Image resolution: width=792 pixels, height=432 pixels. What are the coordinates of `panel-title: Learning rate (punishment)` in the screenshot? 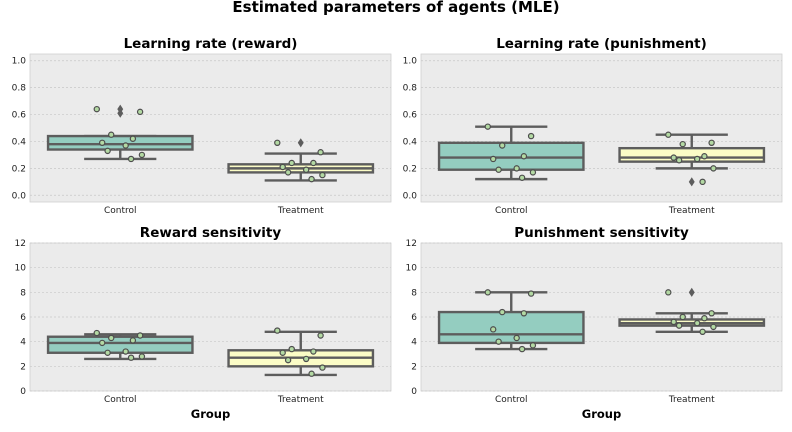 It's located at (601, 44).